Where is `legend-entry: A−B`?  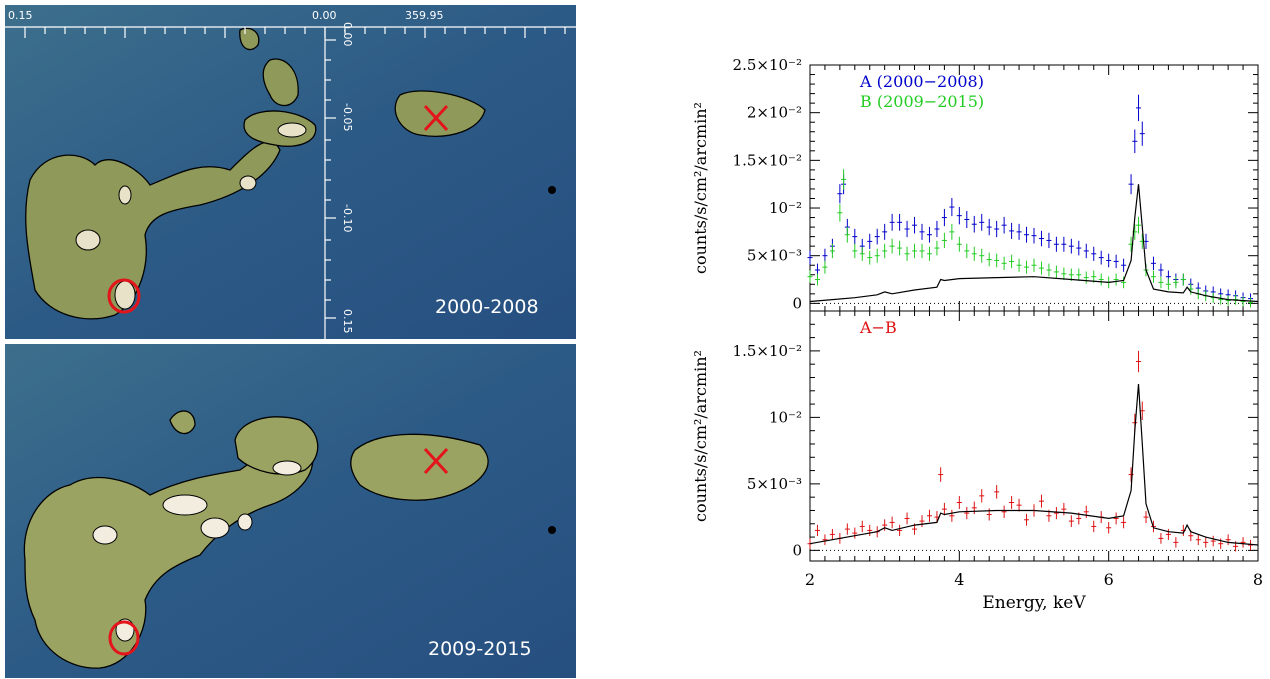
legend-entry: A−B is located at coordinates (878, 327).